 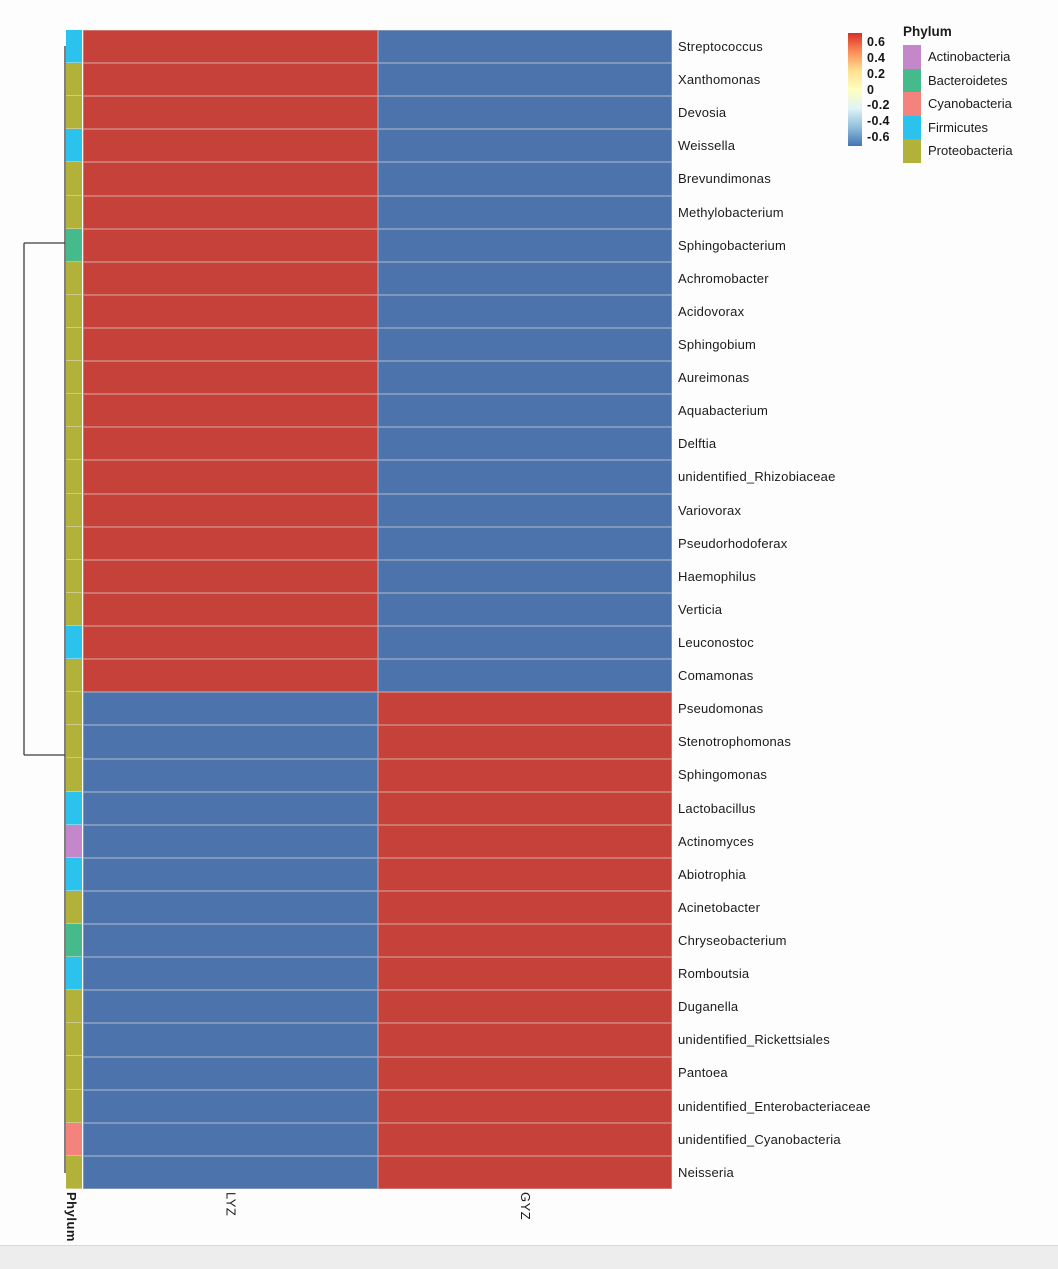 I want to click on row-label: Romboutsia, so click(x=714, y=974).